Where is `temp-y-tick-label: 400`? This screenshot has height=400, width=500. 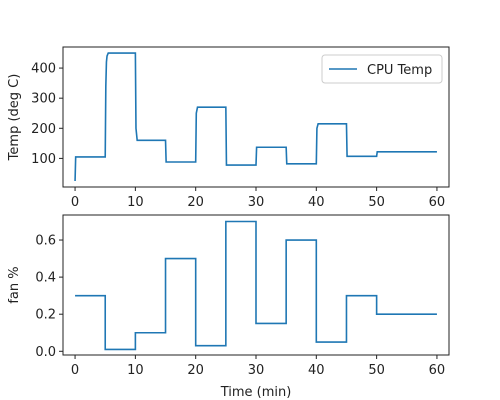 temp-y-tick-label: 400 is located at coordinates (43, 69).